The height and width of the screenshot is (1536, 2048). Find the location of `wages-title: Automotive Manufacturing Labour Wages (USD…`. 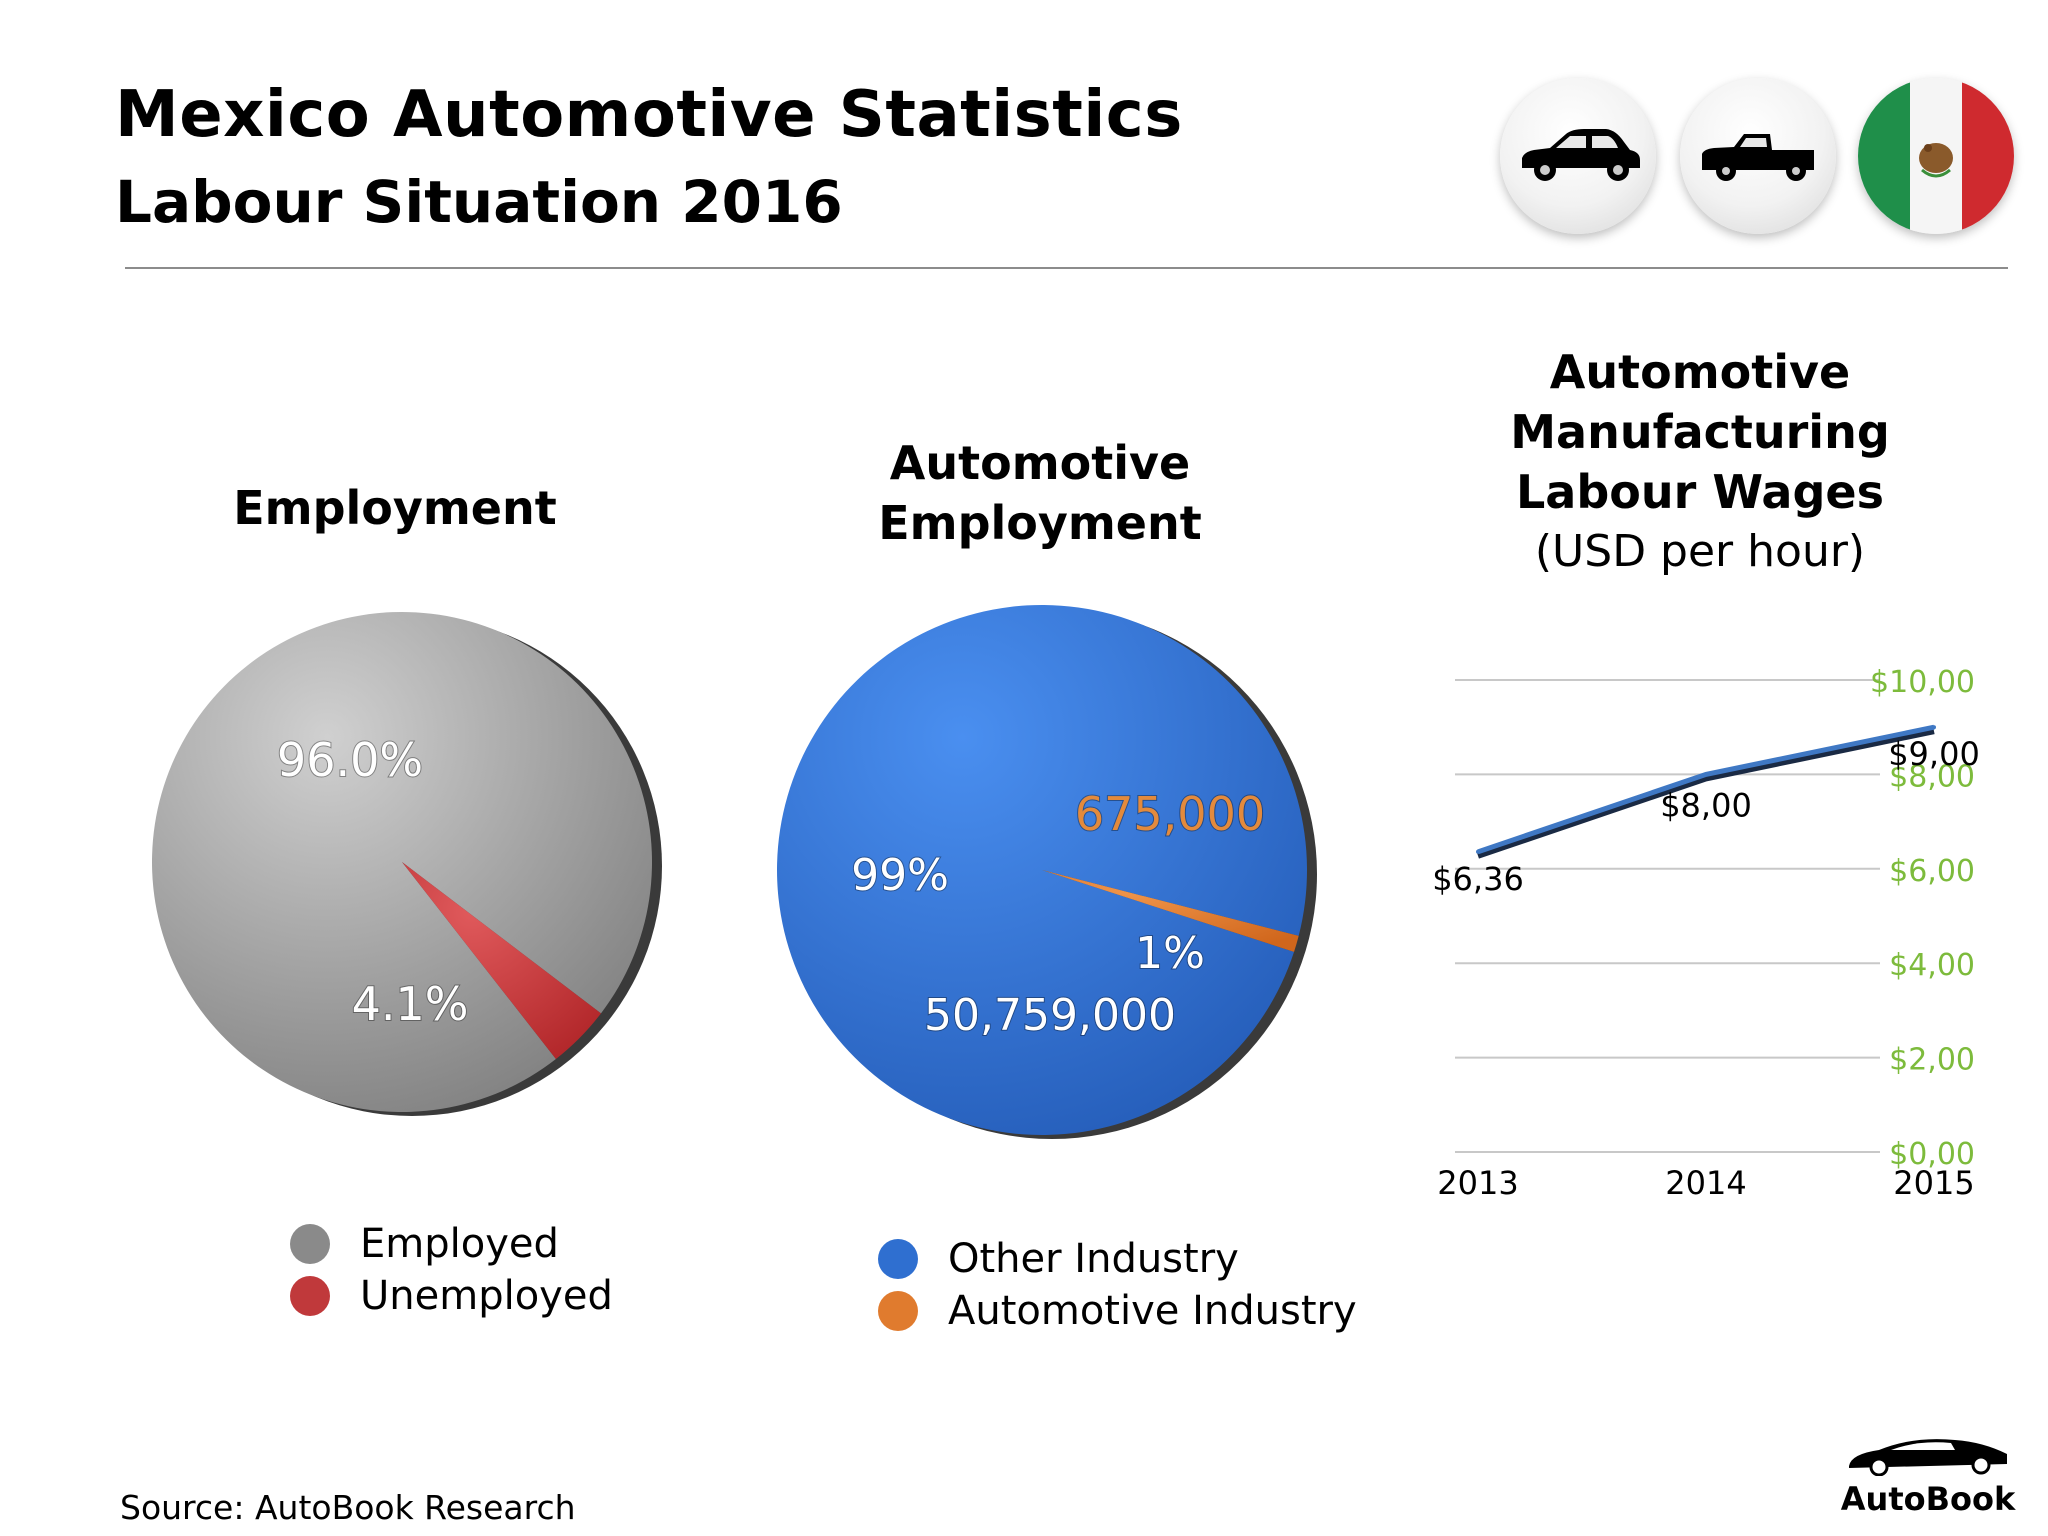

wages-title: Automotive Manufacturing Labour Wages (USD… is located at coordinates (1700, 461).